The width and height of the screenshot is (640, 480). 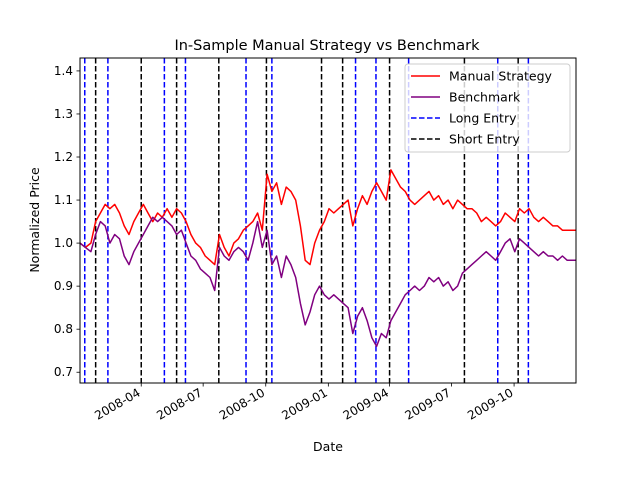 What do you see at coordinates (63, 329) in the screenshot?
I see `y-tick-label: 0.8` at bounding box center [63, 329].